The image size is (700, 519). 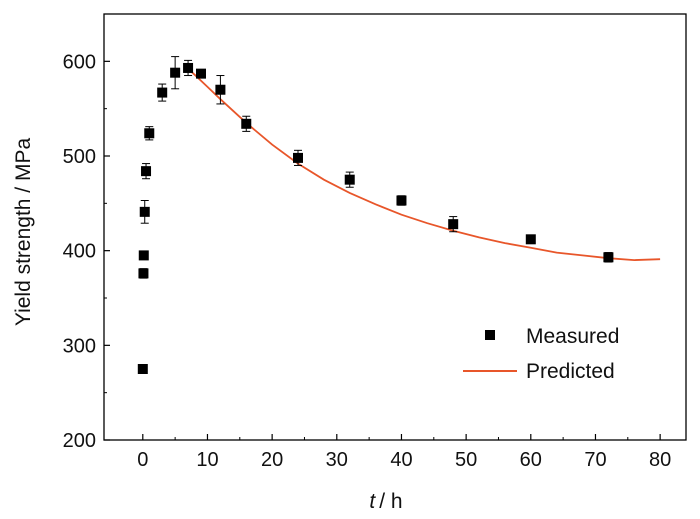 What do you see at coordinates (79, 62) in the screenshot?
I see `y-tick-label: 600` at bounding box center [79, 62].